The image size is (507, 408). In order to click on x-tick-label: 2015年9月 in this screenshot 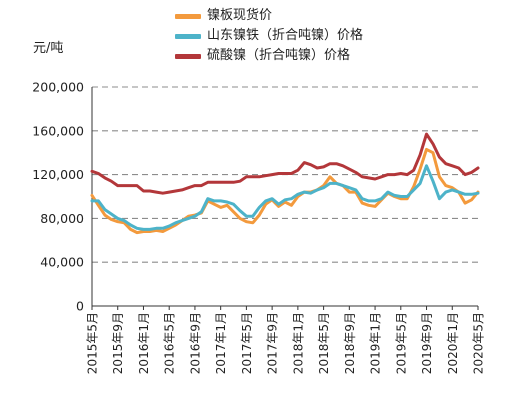, I will do `click(118, 343)`.